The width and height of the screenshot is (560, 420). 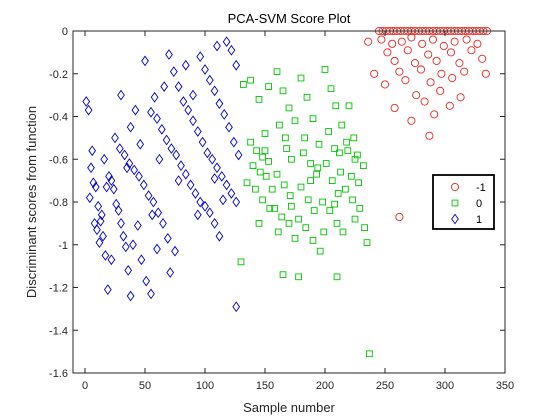 I want to click on x-tick-label: 250, so click(x=385, y=386).